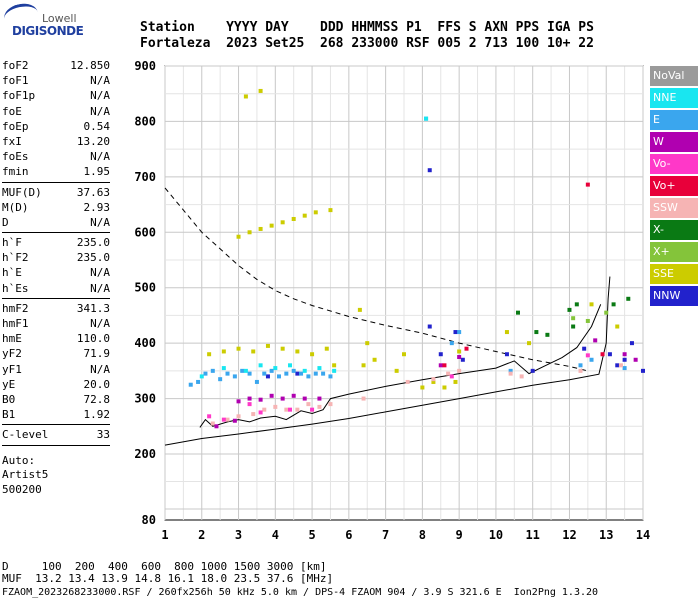  What do you see at coordinates (19, 96) in the screenshot?
I see `param-key: foF1p` at bounding box center [19, 96].